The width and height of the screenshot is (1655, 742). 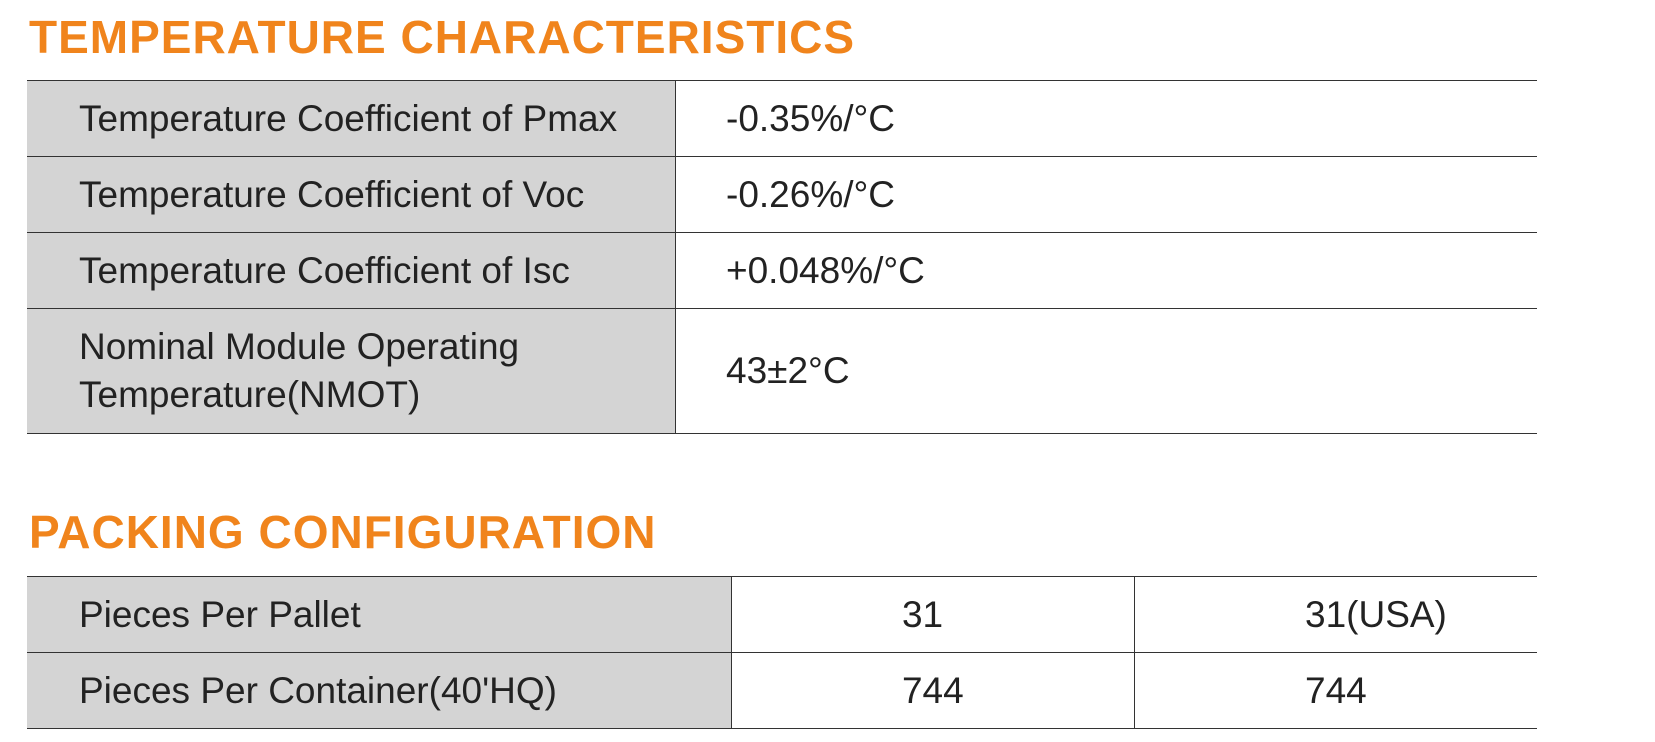 I want to click on table-row: Temperature Coefficient of Voc -0.26%/°C, so click(x=782, y=194).